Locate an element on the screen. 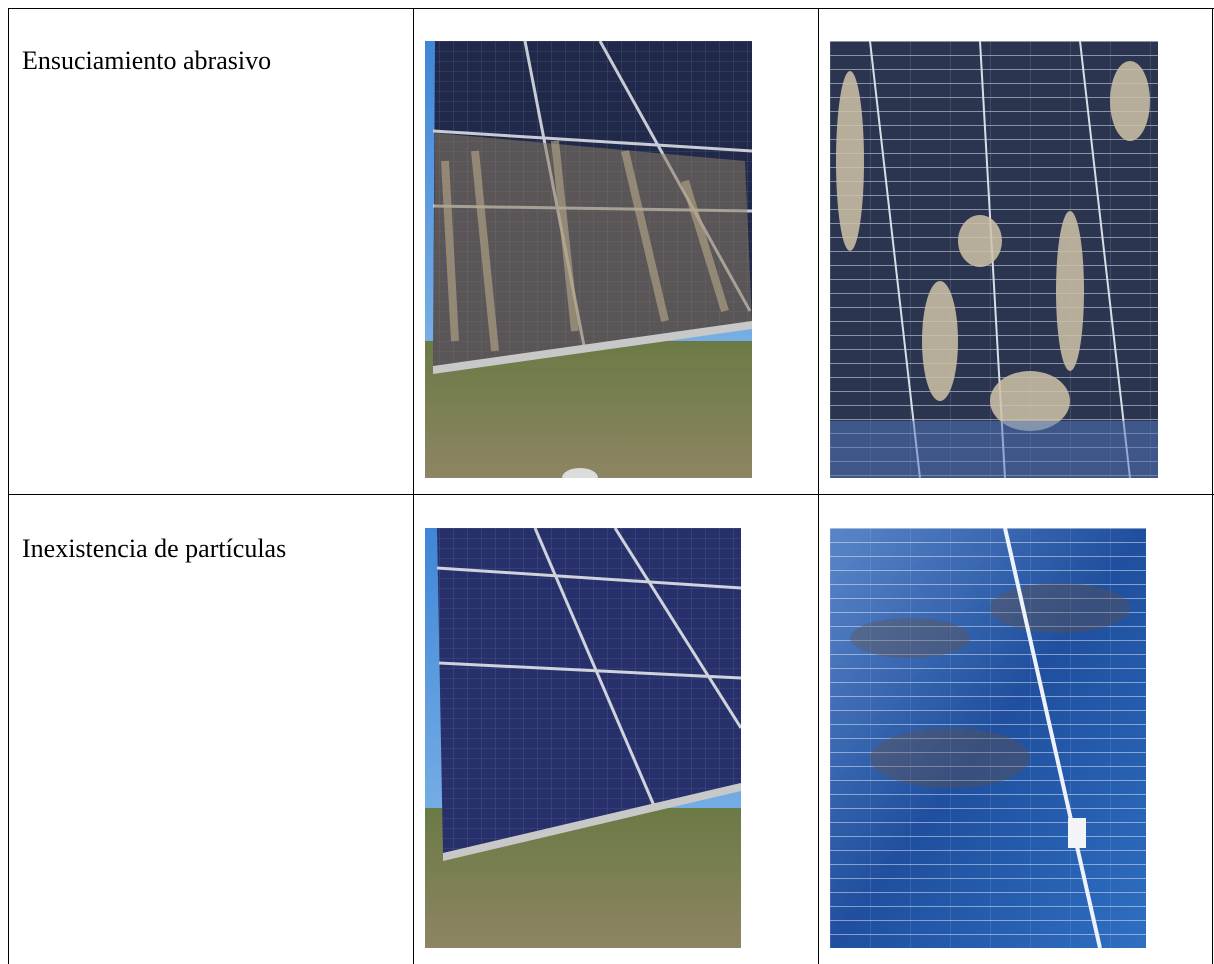  table-border-col2 is located at coordinates (818, 486).